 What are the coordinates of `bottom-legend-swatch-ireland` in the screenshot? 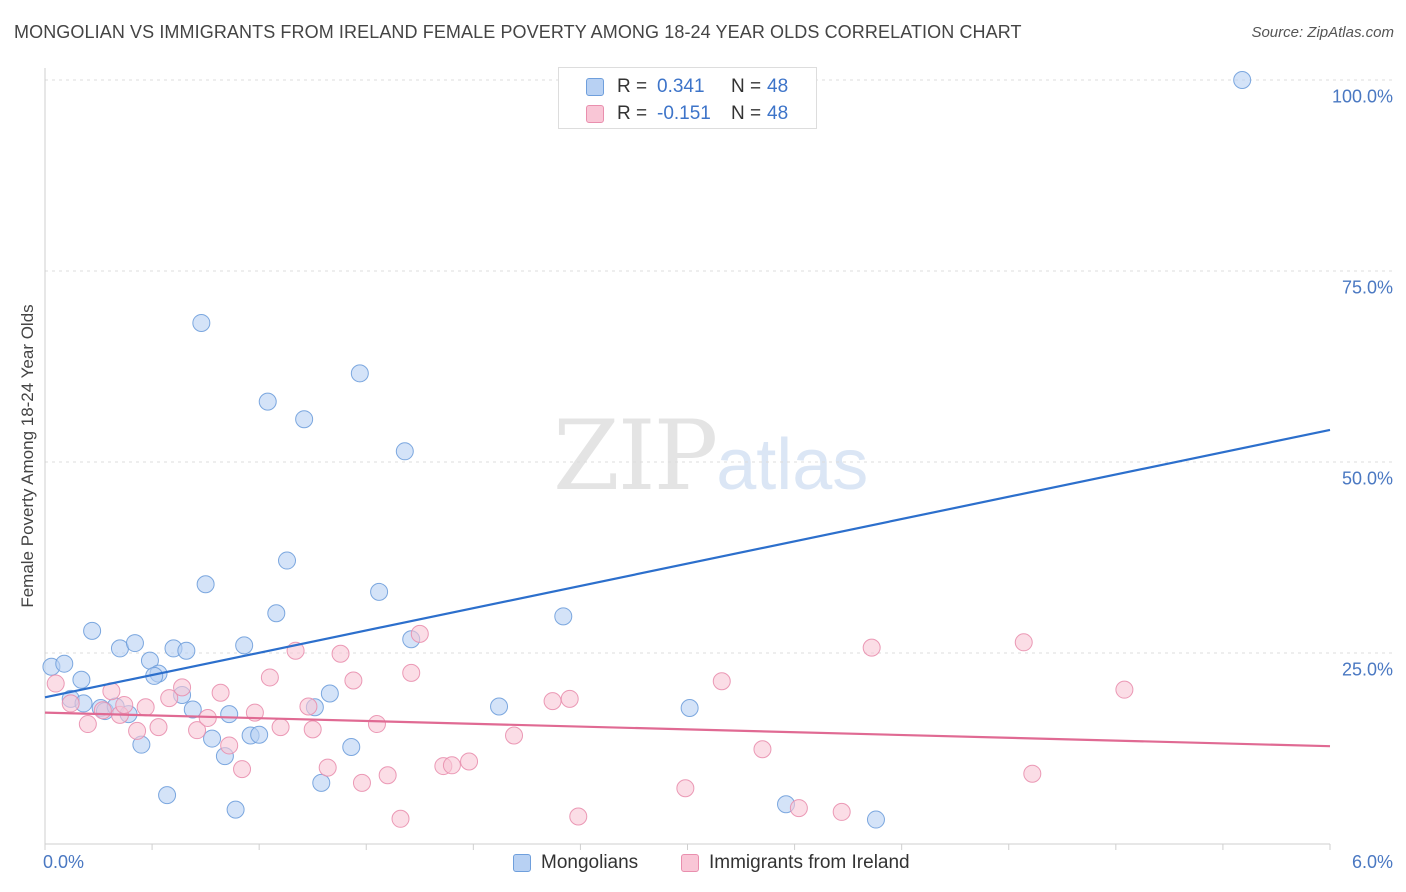 It's located at (690, 863).